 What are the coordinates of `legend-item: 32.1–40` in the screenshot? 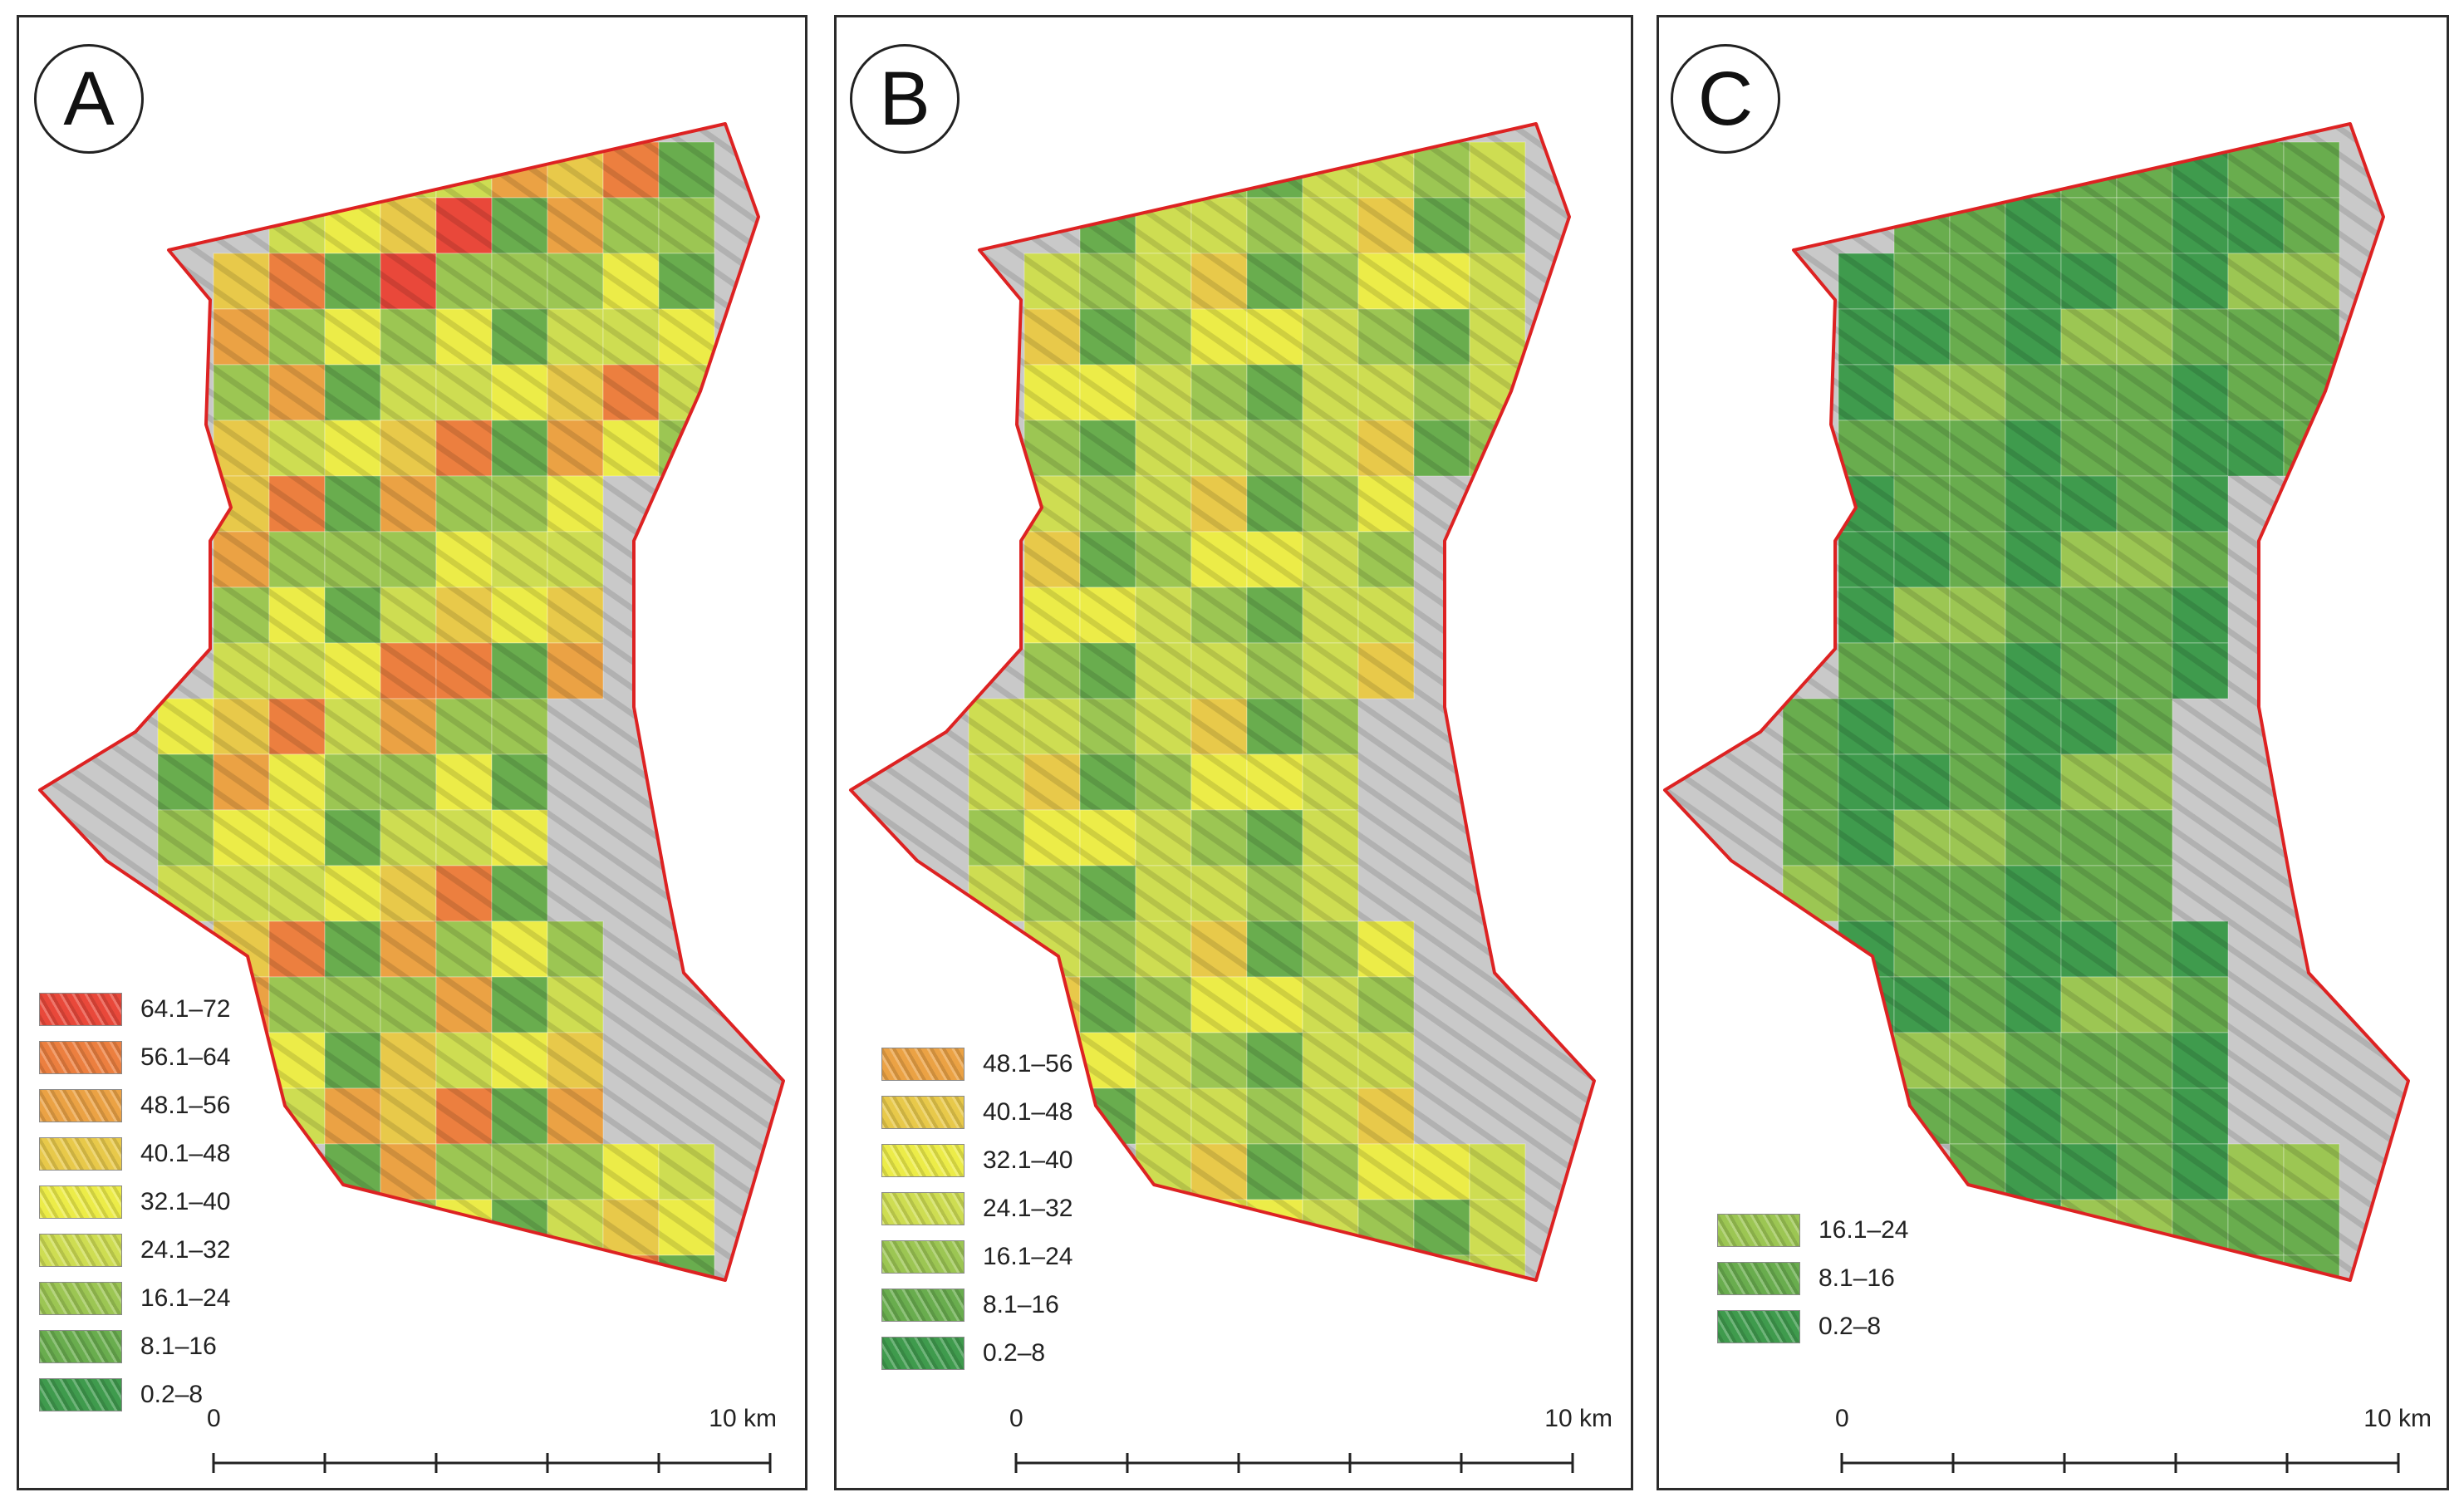 It's located at (134, 1202).